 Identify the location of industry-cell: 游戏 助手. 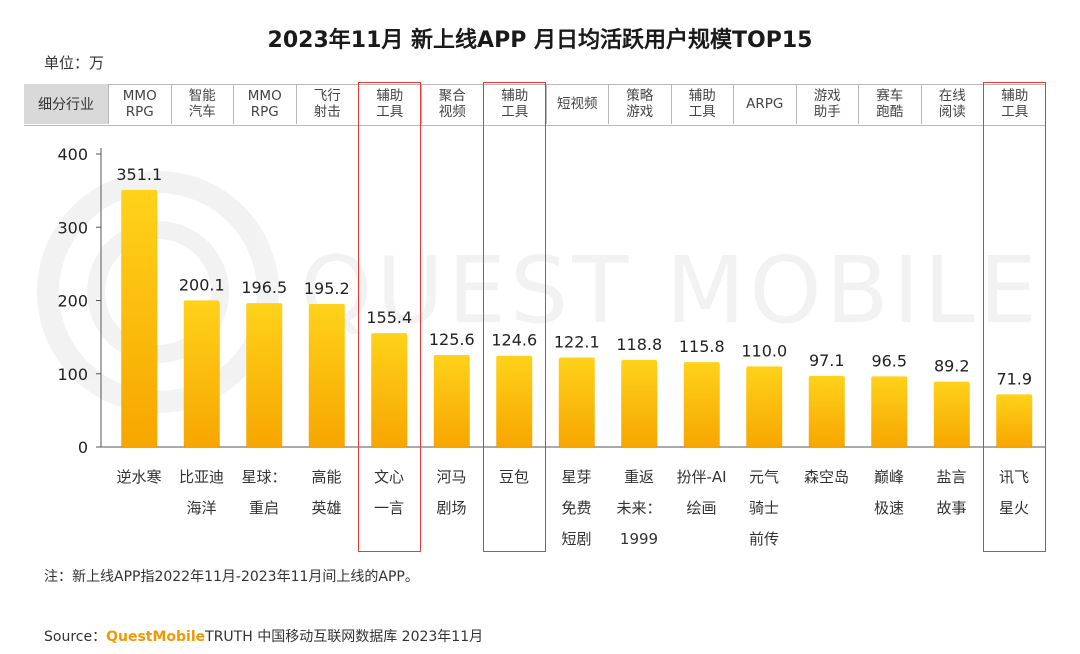
(827, 104).